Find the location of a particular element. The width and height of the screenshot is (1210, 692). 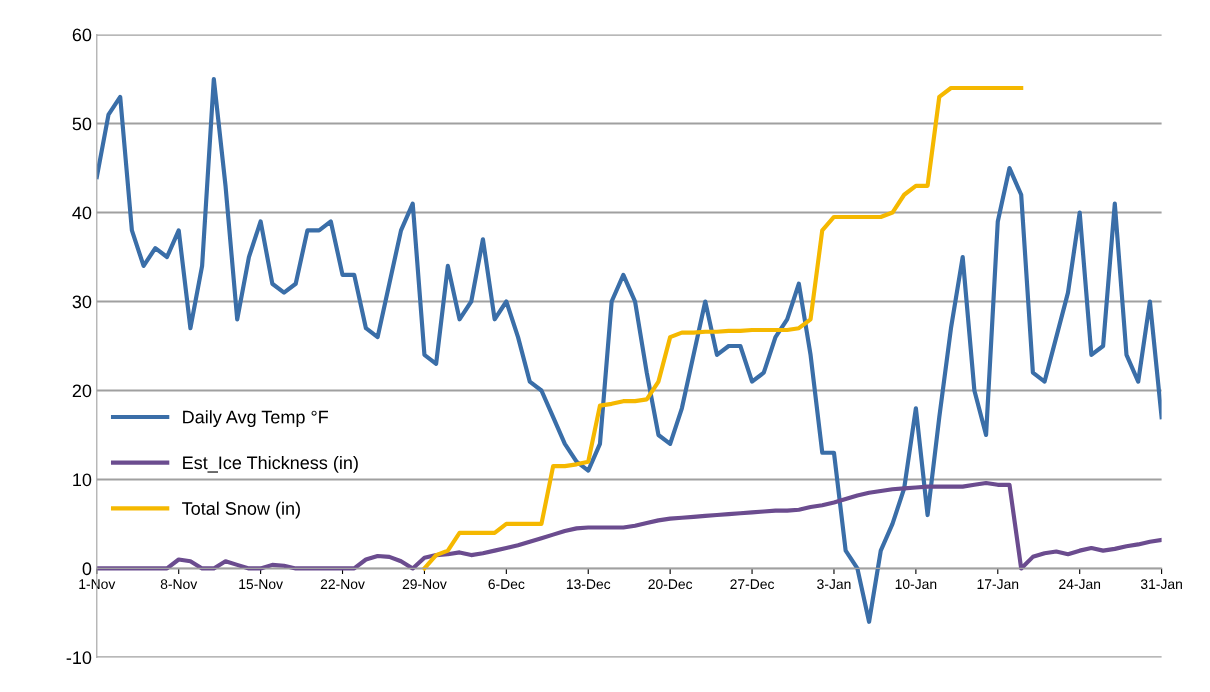

x-tick-label: 15-Nov is located at coordinates (261, 584).